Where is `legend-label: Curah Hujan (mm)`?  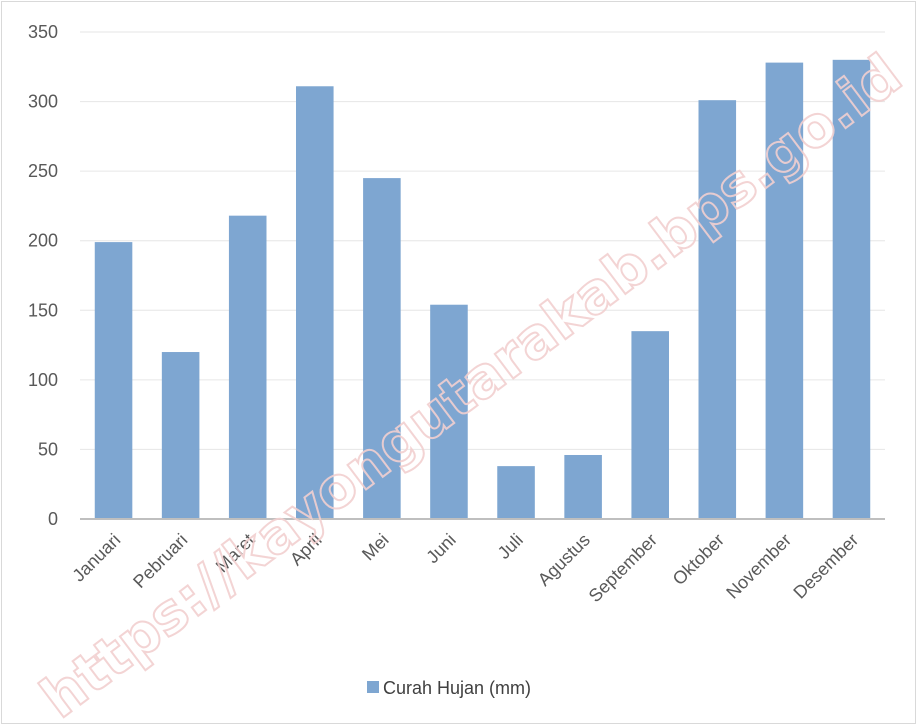 legend-label: Curah Hujan (mm) is located at coordinates (457, 688).